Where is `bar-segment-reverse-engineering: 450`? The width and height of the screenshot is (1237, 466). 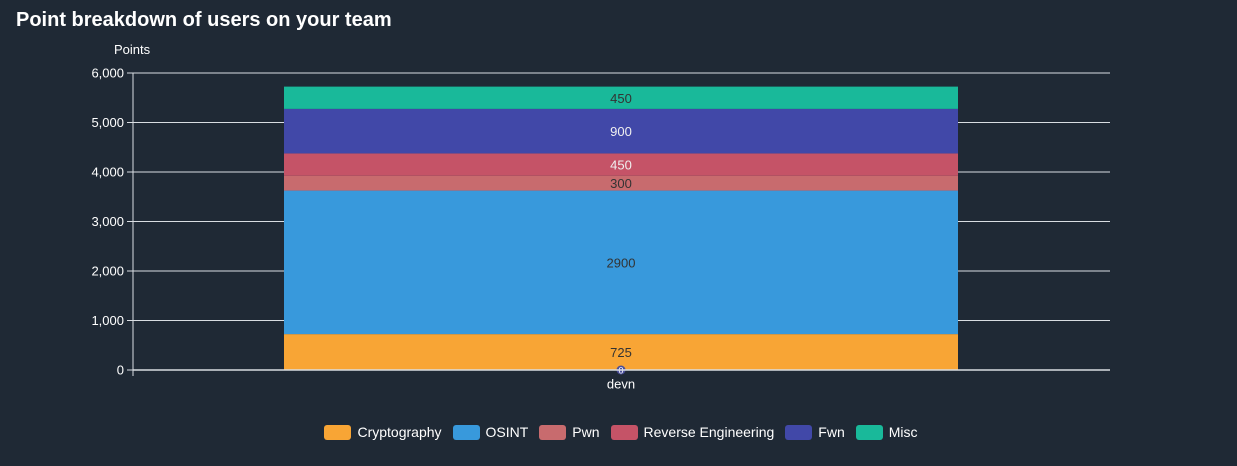 bar-segment-reverse-engineering: 450 is located at coordinates (621, 164).